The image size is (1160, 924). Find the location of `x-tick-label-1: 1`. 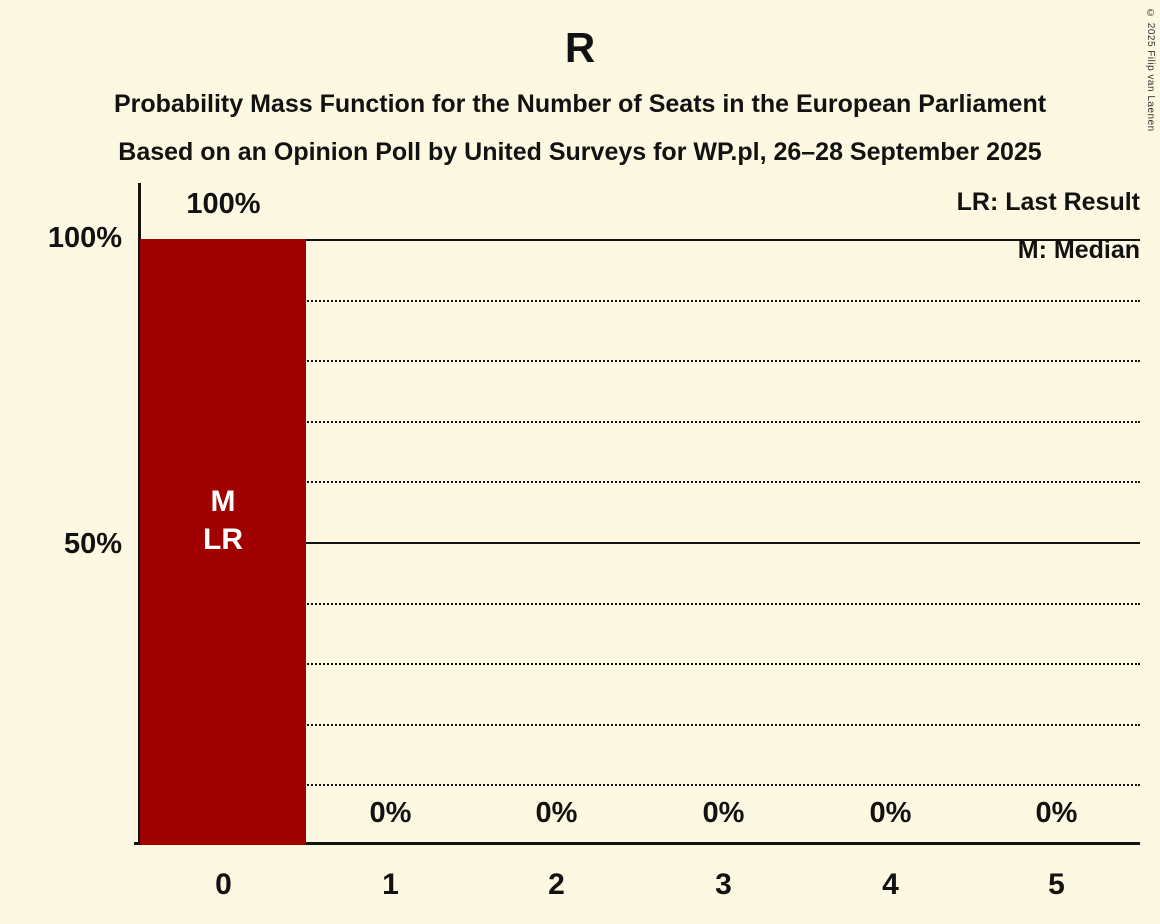

x-tick-label-1: 1 is located at coordinates (390, 884).